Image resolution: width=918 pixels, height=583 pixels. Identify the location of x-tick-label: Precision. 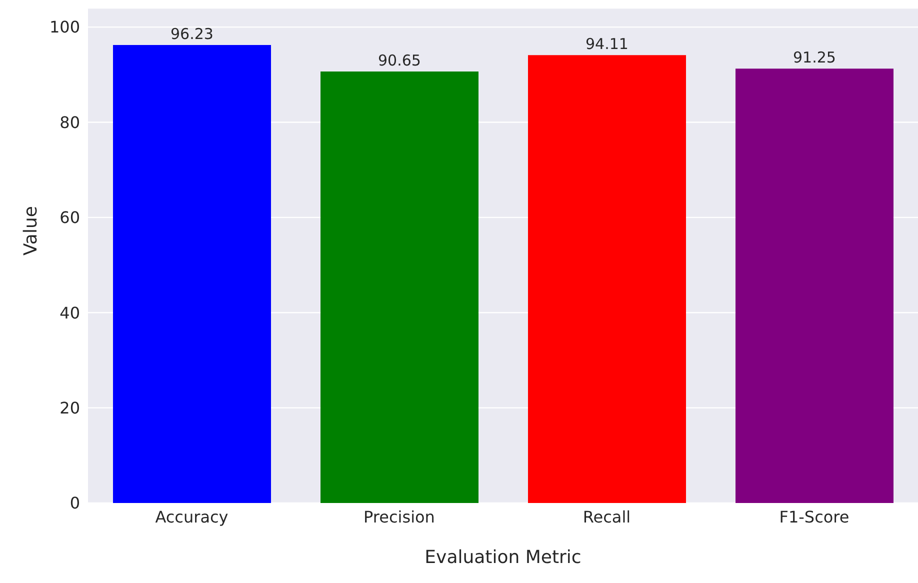
(399, 516).